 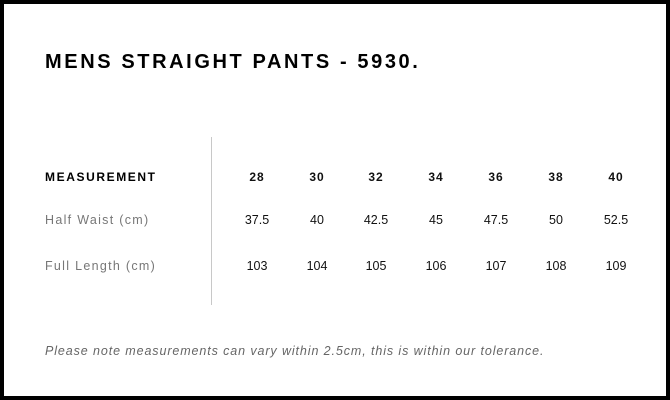 What do you see at coordinates (317, 266) in the screenshot?
I see `table-cell: 104` at bounding box center [317, 266].